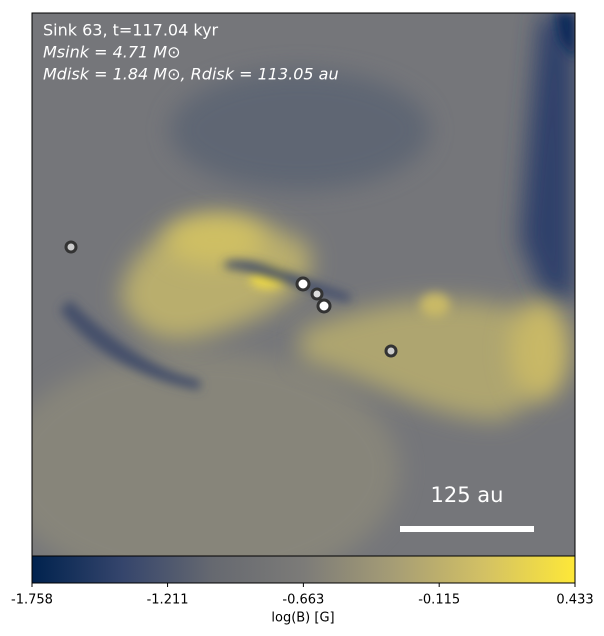 This screenshot has height=636, width=604. What do you see at coordinates (439, 600) in the screenshot?
I see `colorbar-tick-label: -0.115` at bounding box center [439, 600].